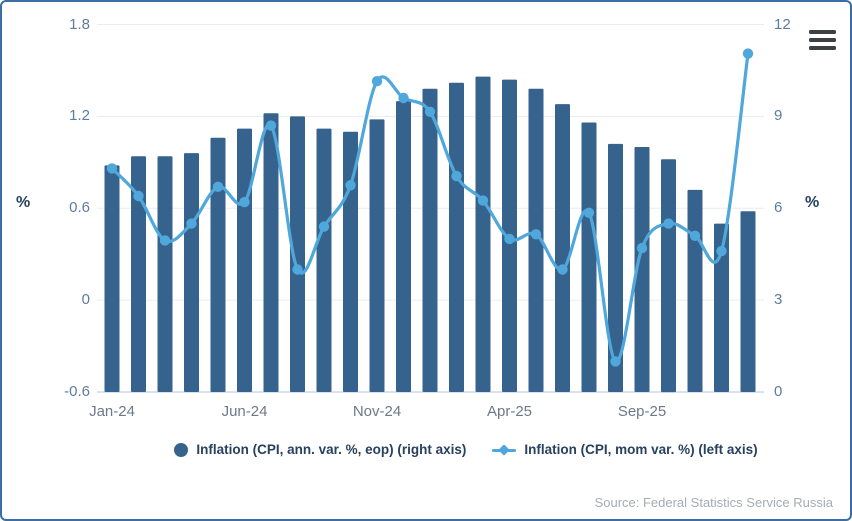 Image resolution: width=852 pixels, height=521 pixels. What do you see at coordinates (778, 116) in the screenshot?
I see `right-axis-tick-9: 9` at bounding box center [778, 116].